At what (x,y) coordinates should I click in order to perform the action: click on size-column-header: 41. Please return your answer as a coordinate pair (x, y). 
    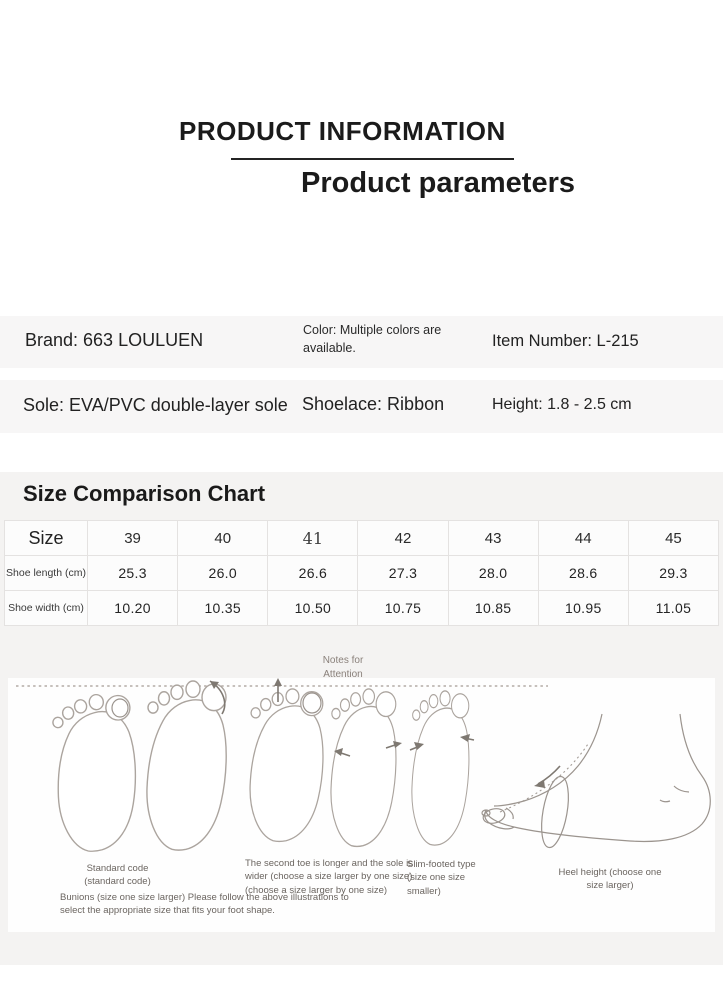
    Looking at the image, I should click on (313, 538).